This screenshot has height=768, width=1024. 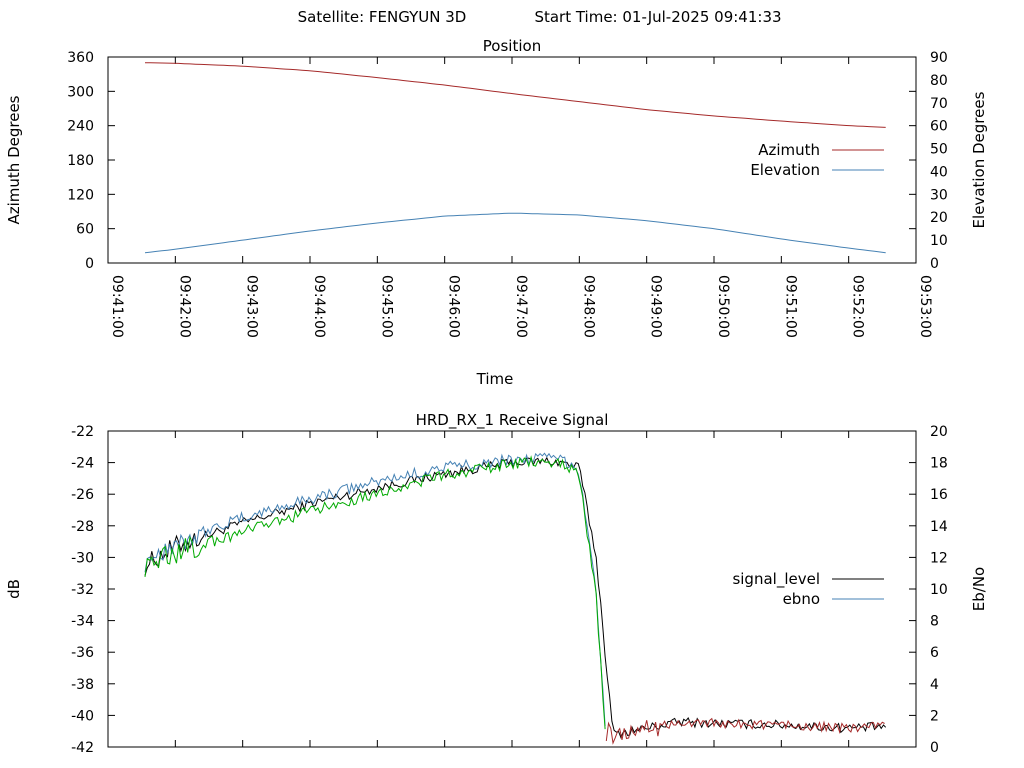 What do you see at coordinates (939, 558) in the screenshot?
I see `y2-tick-label: 12` at bounding box center [939, 558].